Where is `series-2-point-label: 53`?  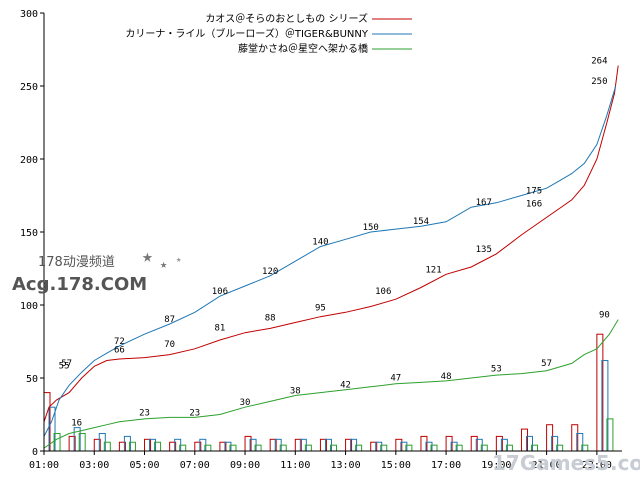
series-2-point-label: 53 is located at coordinates (496, 370).